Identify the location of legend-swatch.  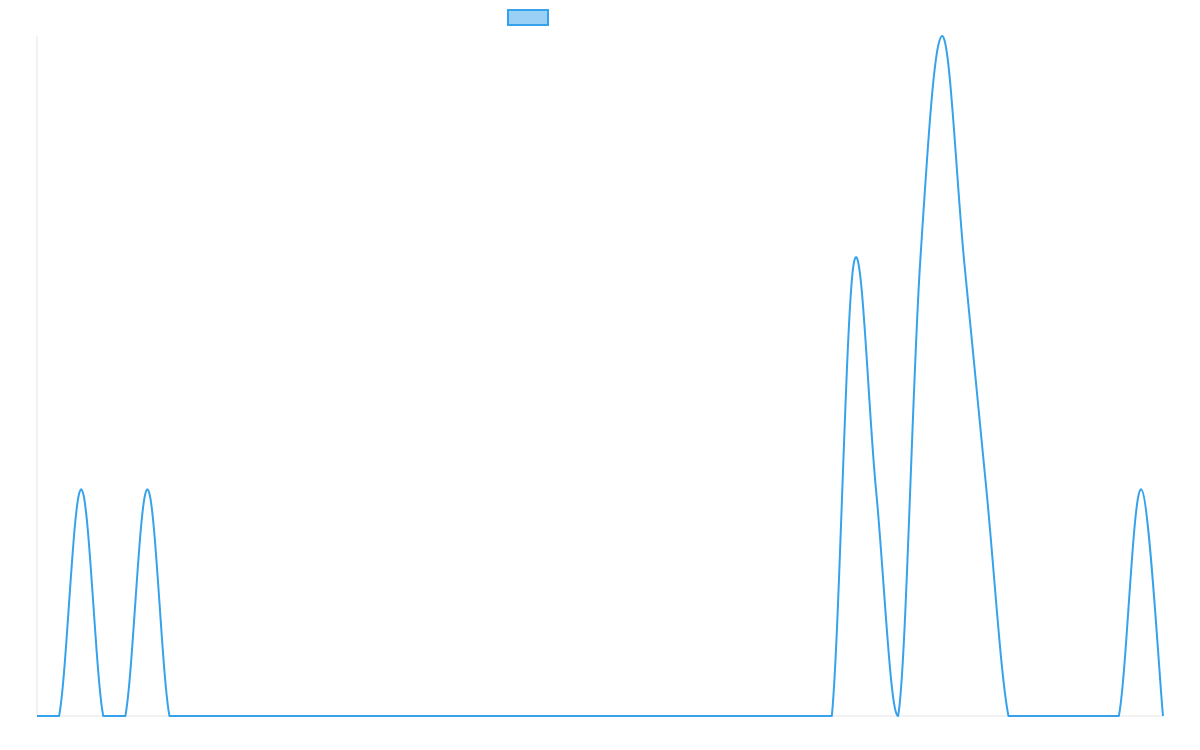
(528, 17).